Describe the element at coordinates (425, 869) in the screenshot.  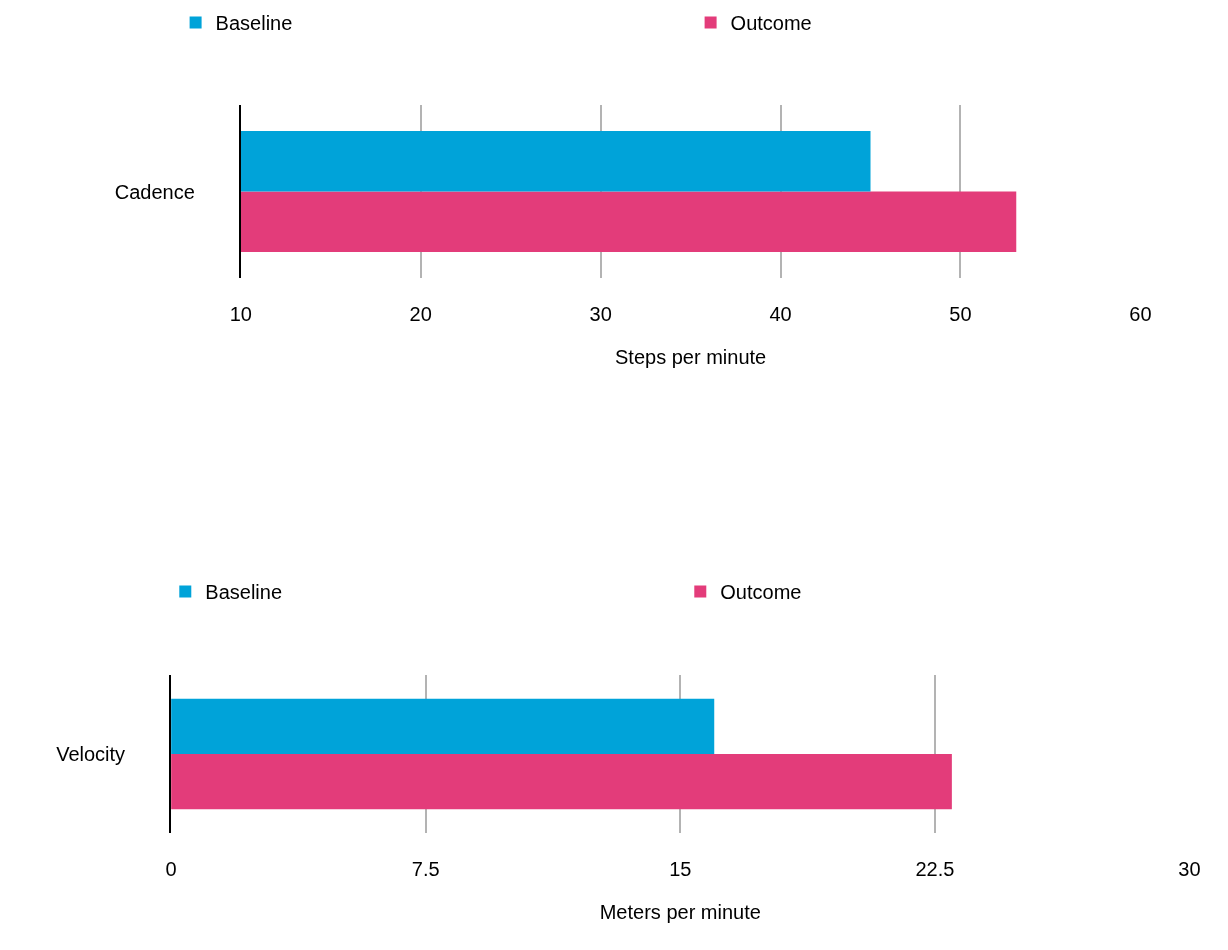
I see `x-tick-label: 7.5` at that location.